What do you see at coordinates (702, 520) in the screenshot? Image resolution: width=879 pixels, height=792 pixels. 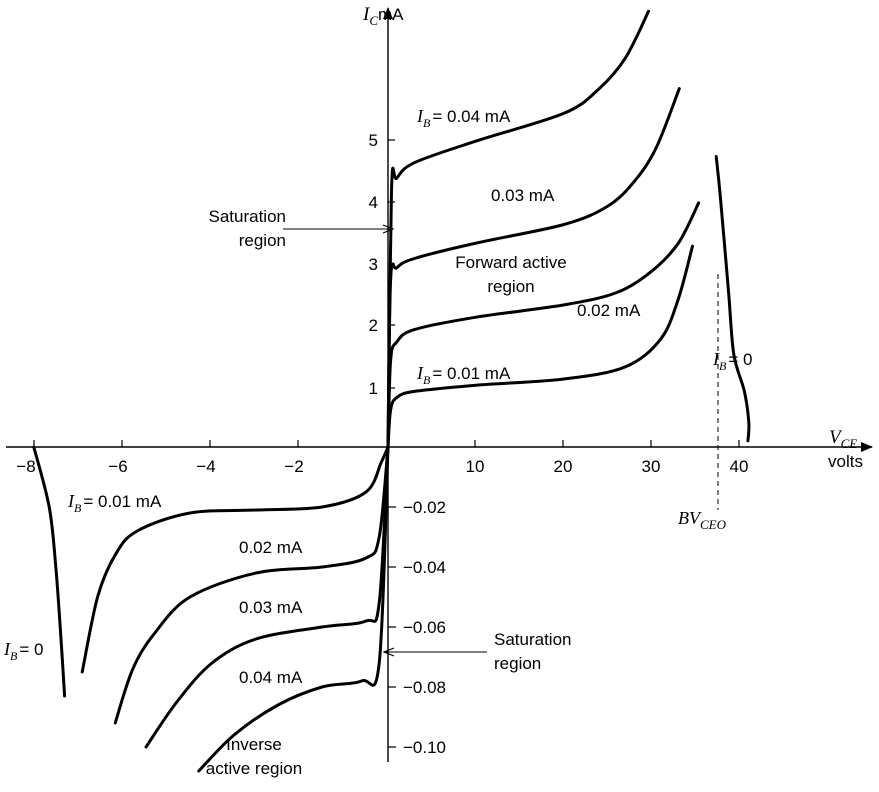 I see `bv-ceo-label: BVCEO` at bounding box center [702, 520].